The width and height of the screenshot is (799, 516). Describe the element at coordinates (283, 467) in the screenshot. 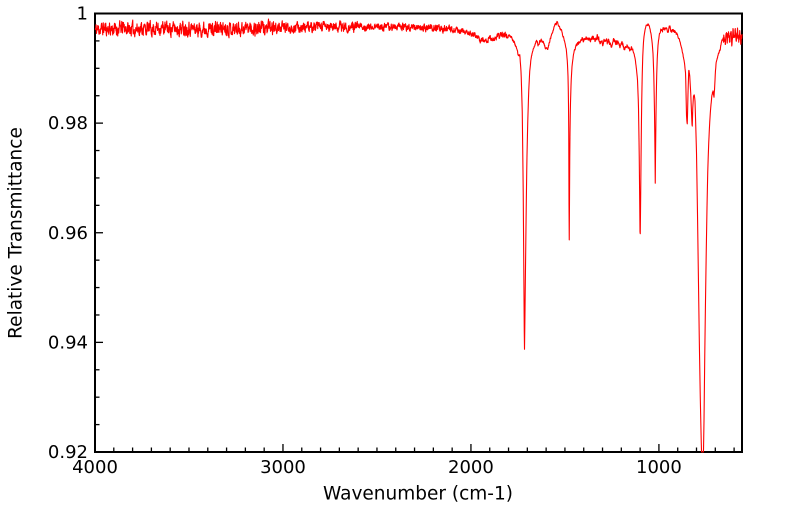

I see `x-tick-label: 3000` at that location.